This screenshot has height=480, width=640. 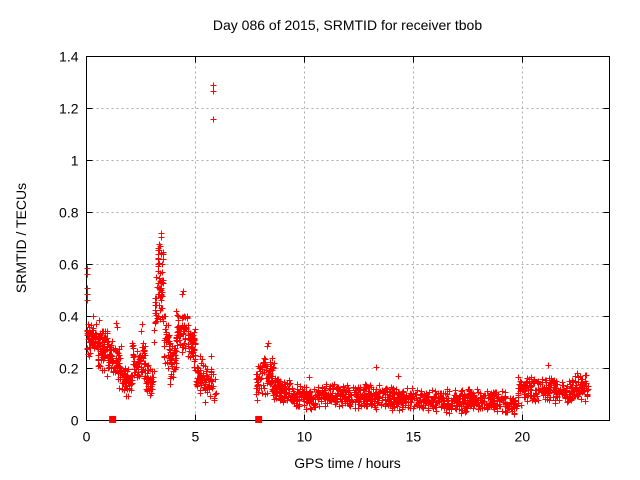 I want to click on x-axis-label: GPS time / hours, so click(x=347, y=463).